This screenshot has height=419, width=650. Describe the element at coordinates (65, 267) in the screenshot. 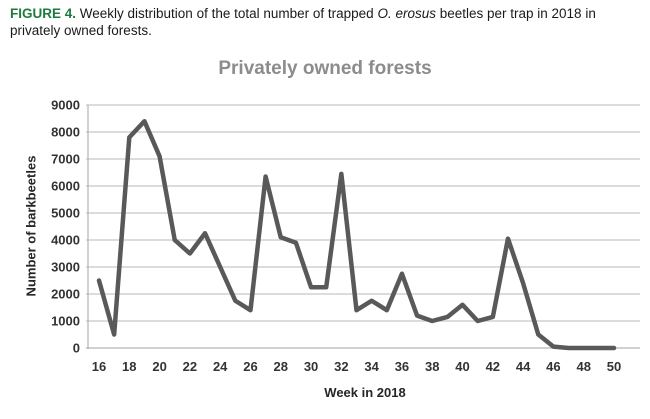

I see `y-tick-label: 3000` at that location.